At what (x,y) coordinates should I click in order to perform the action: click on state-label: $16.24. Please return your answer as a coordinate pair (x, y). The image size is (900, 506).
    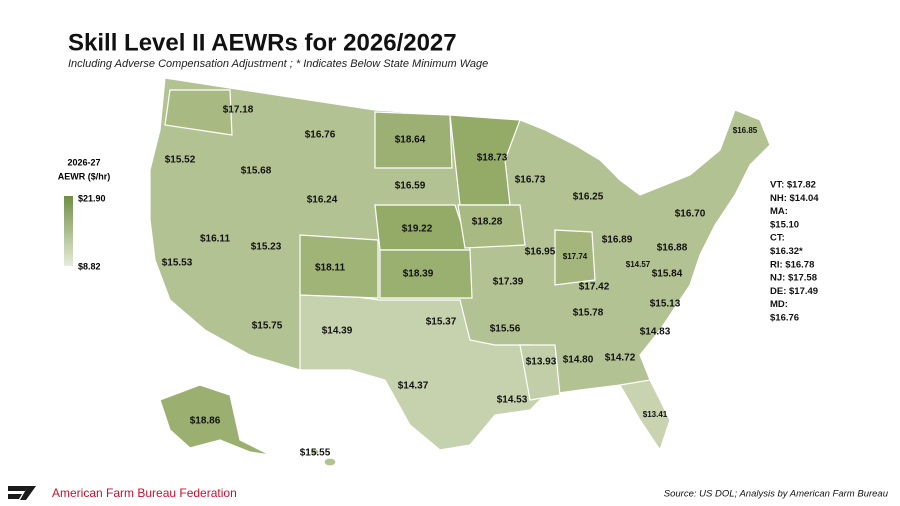
    Looking at the image, I should click on (322, 200).